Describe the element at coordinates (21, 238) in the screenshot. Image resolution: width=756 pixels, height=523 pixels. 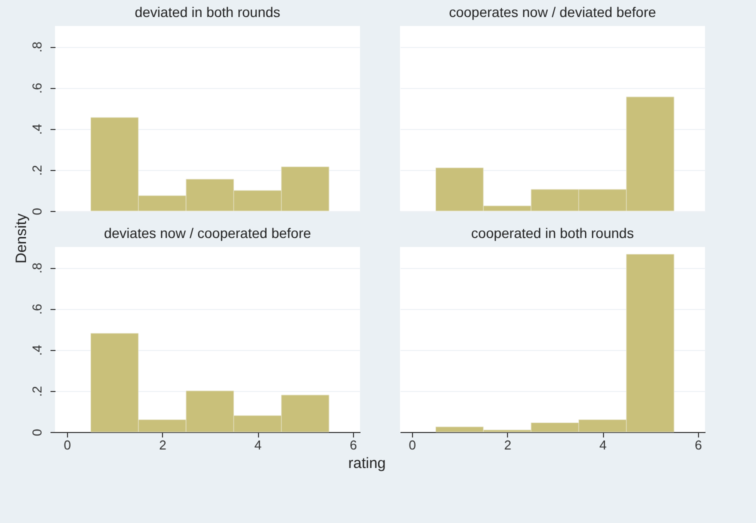
I see `y-axis-title: Density` at that location.